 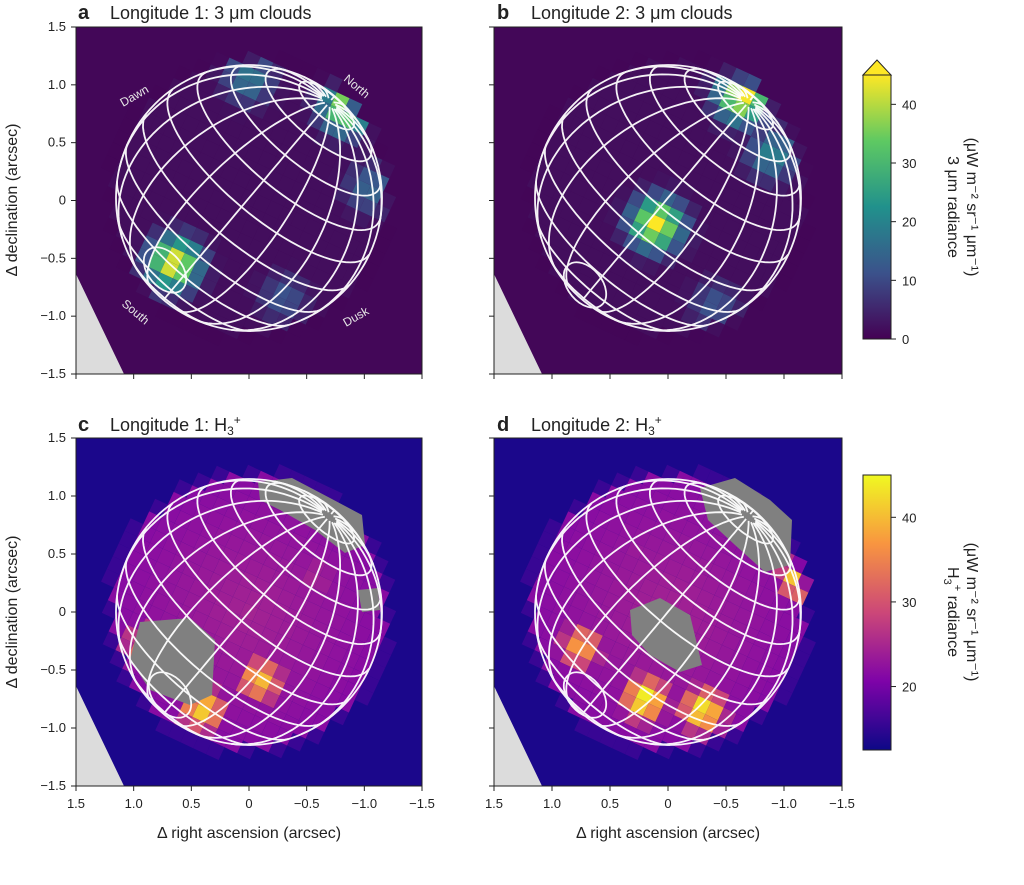 What do you see at coordinates (726, 803) in the screenshot?
I see `panel-d-x-tick-label: −0.5` at bounding box center [726, 803].